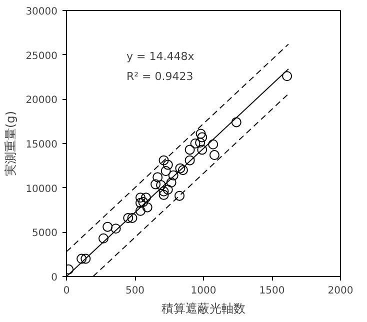 This screenshot has height=322, width=367. I want to click on annotation: y = 14.448x, so click(160, 56).